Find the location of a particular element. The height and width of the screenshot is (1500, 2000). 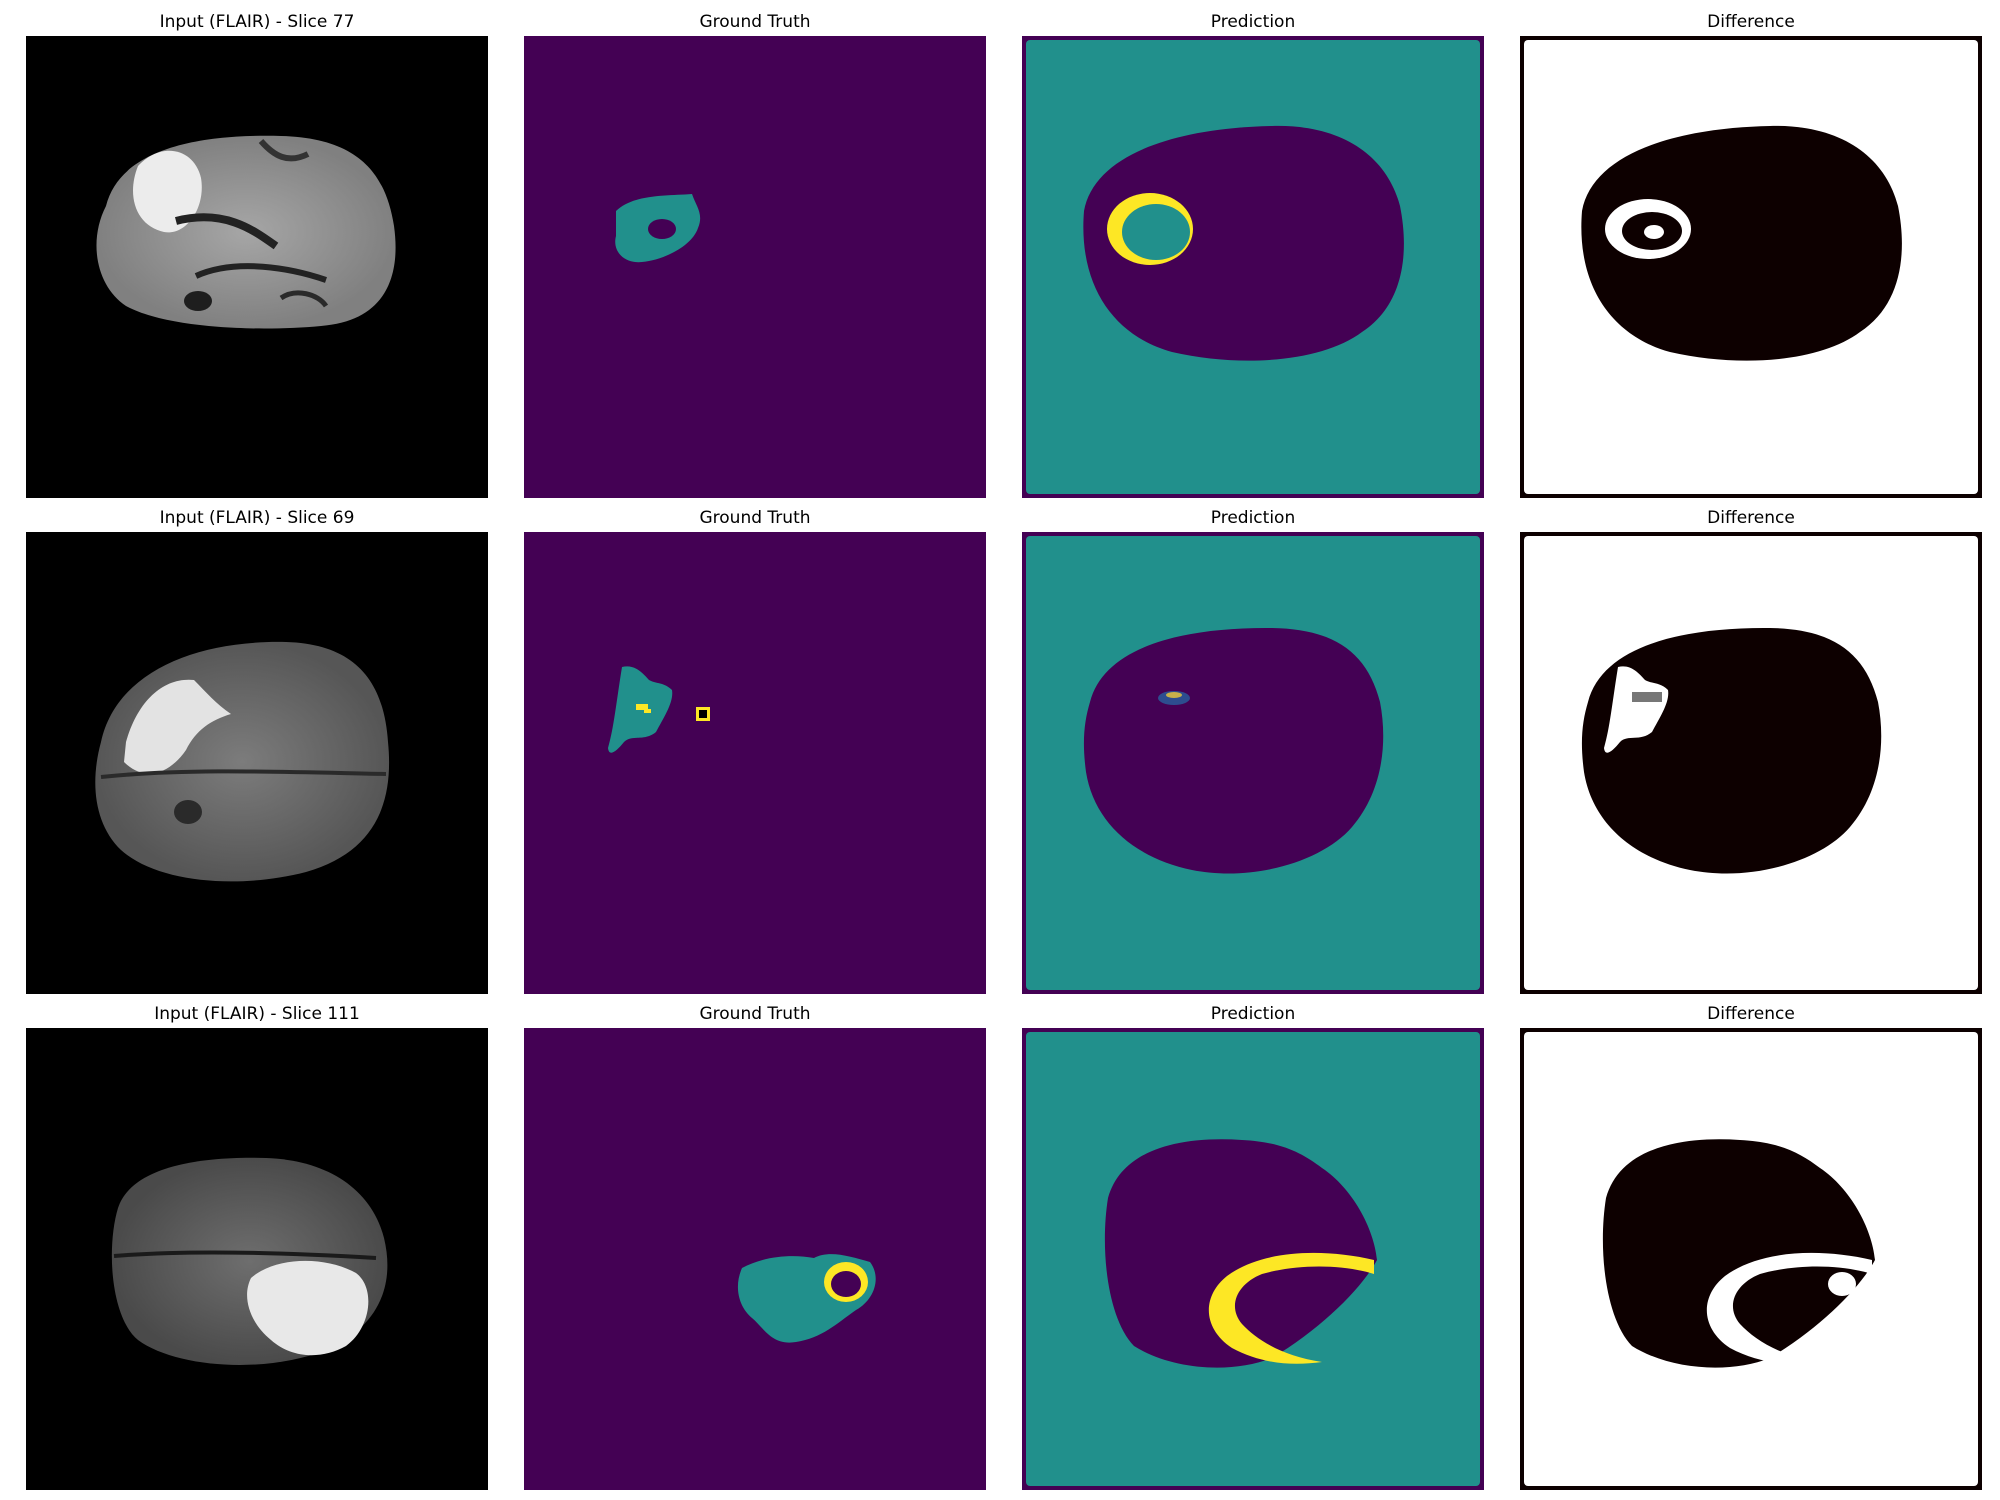

panel-title-input-slice-111: Input (FLAIR) - Slice 111 is located at coordinates (257, 1014).